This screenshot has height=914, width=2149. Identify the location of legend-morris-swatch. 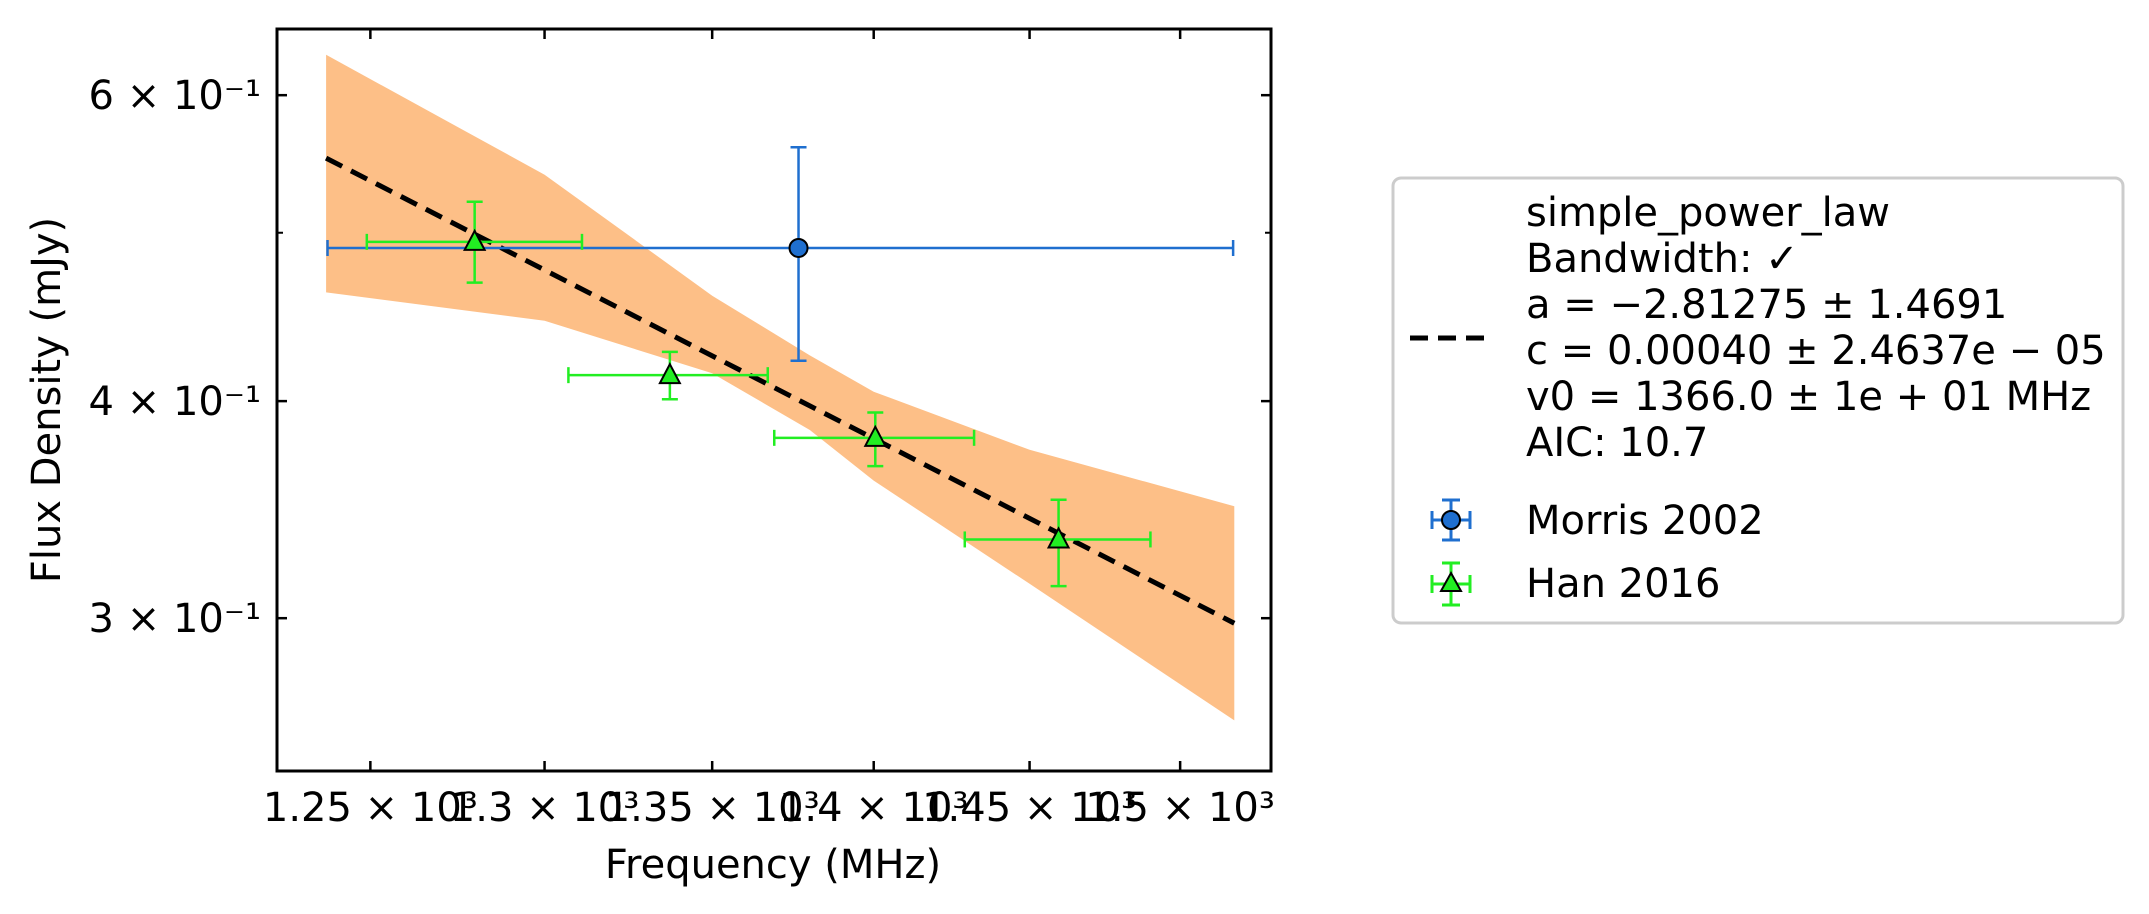
(1451, 520).